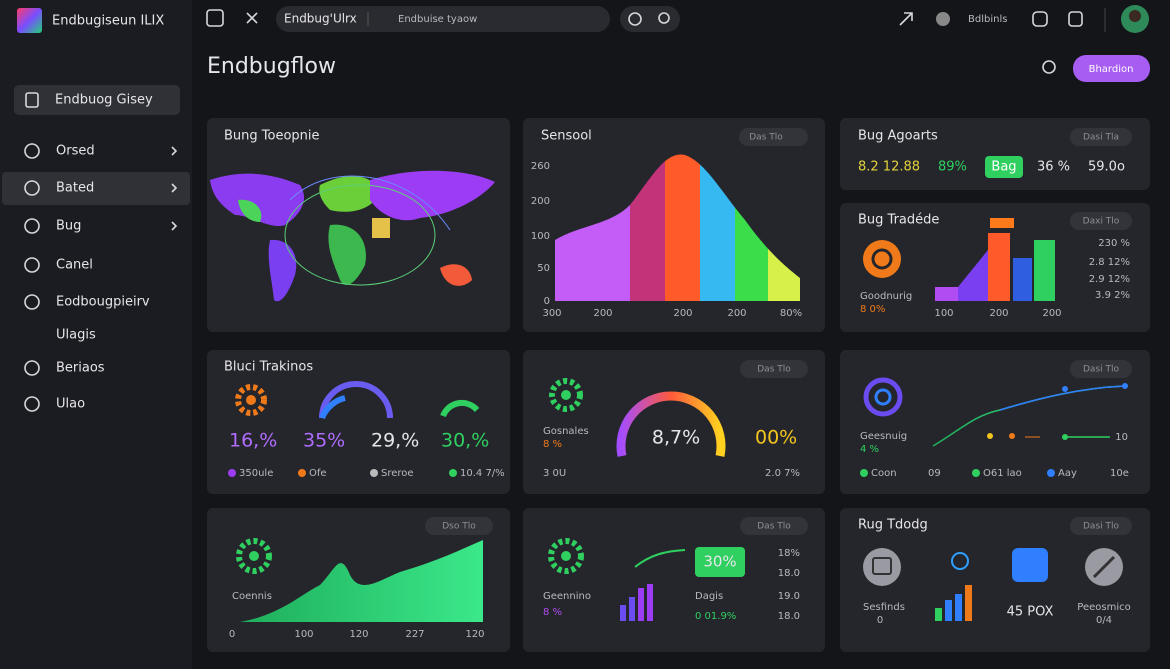 The width and height of the screenshot is (1170, 669). What do you see at coordinates (1030, 612) in the screenshot?
I see `item-label: 45 POX` at bounding box center [1030, 612].